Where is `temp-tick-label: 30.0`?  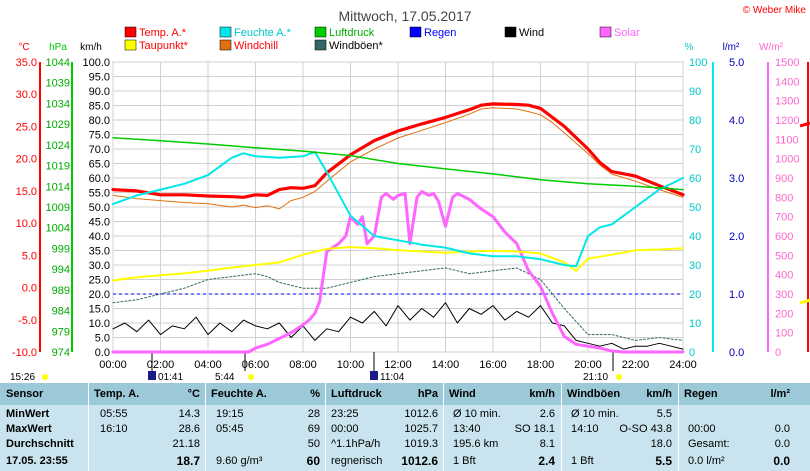 temp-tick-label: 30.0 is located at coordinates (26, 95).